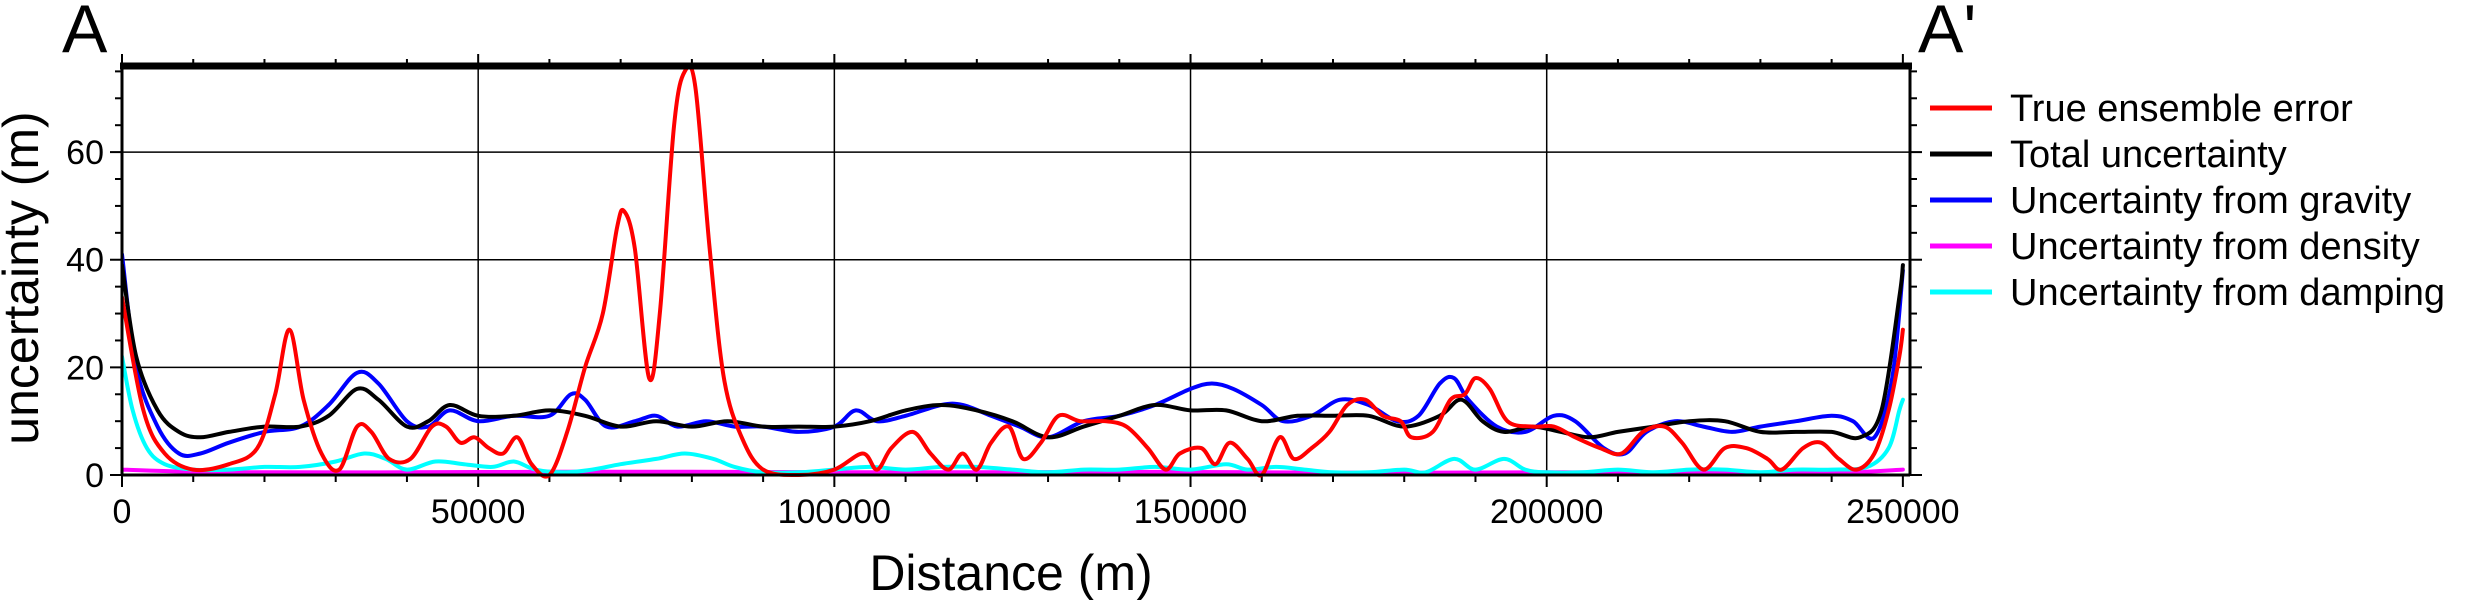 The width and height of the screenshot is (2489, 600). Describe the element at coordinates (24, 277) in the screenshot. I see `y-axis-label: uncertainty (m)` at that location.